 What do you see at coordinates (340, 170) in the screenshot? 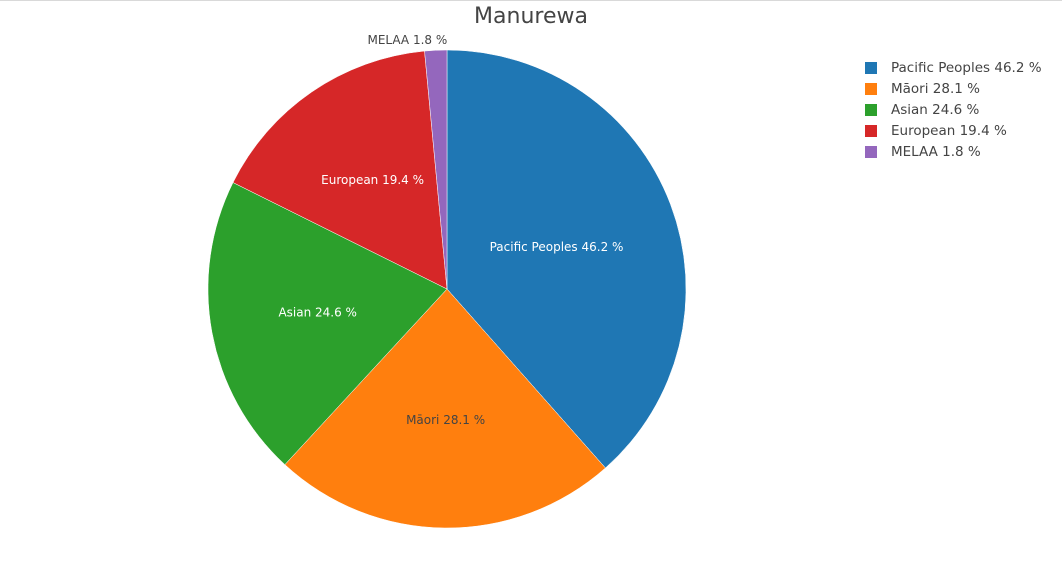
I see `pie-slice-european` at bounding box center [340, 170].